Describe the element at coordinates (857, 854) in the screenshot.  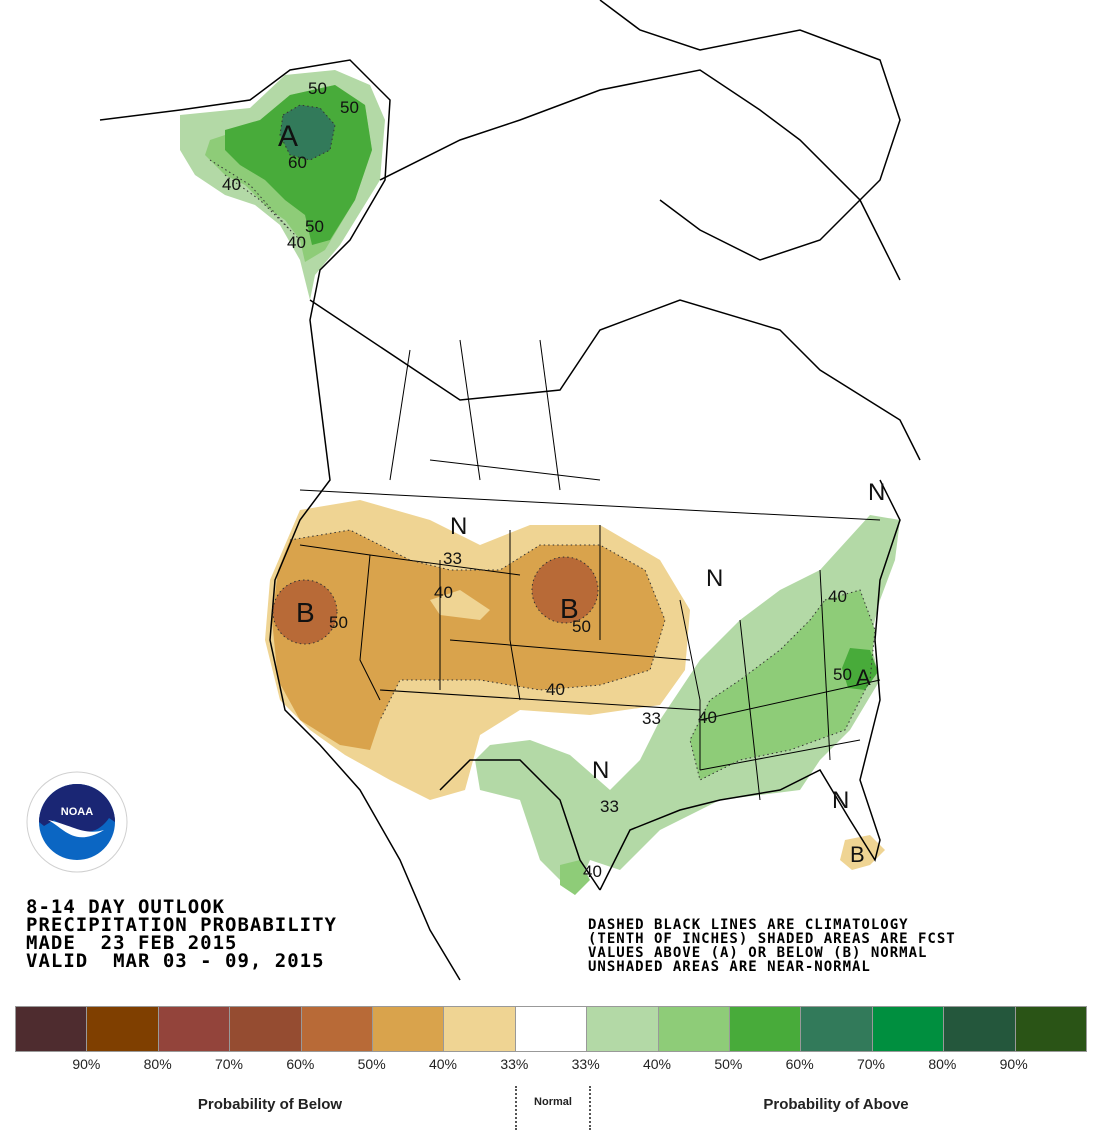
I see `florida-below-label: B` at that location.